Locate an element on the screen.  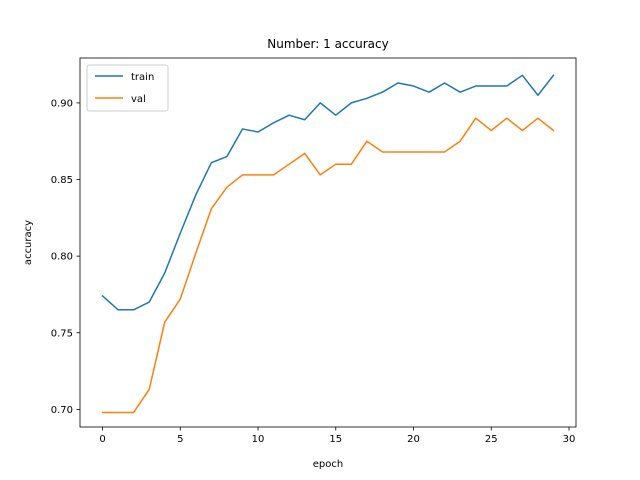
chart-title: Number: 1 accuracy is located at coordinates (327, 44).